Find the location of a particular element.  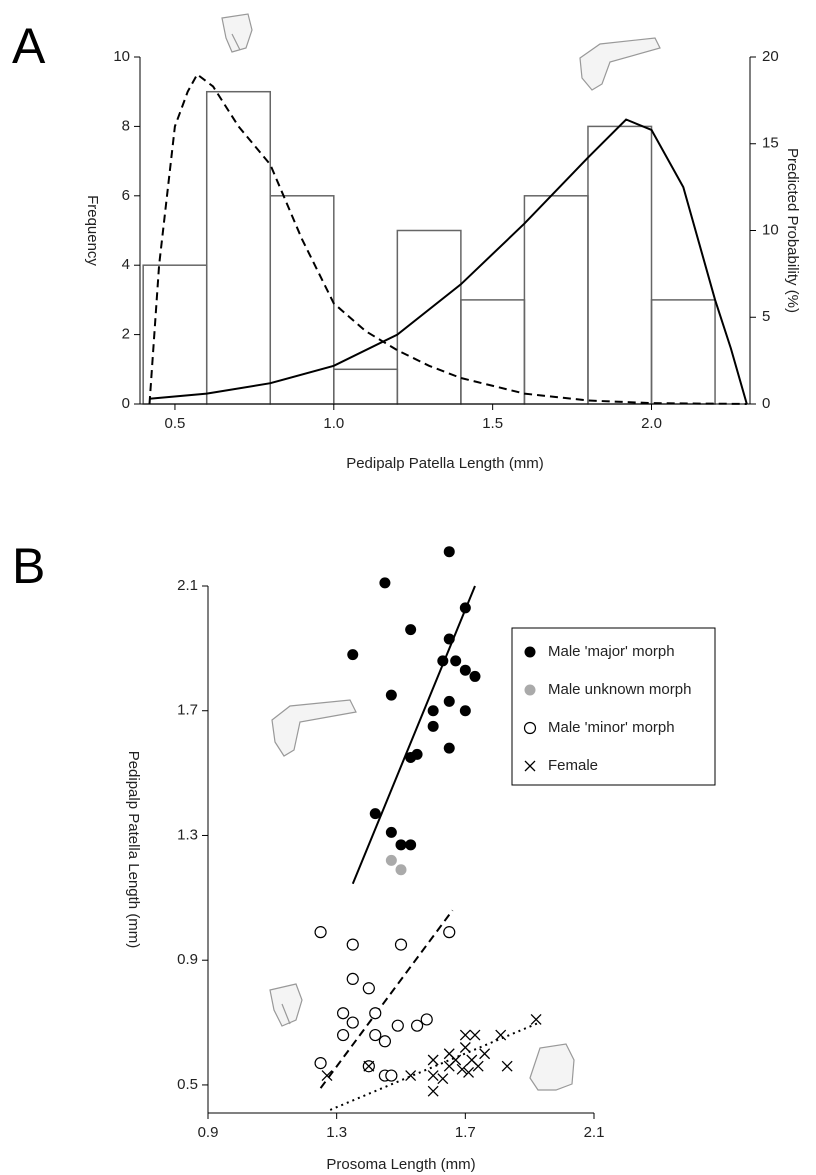

y-tick-label: 0 is located at coordinates (126, 403).